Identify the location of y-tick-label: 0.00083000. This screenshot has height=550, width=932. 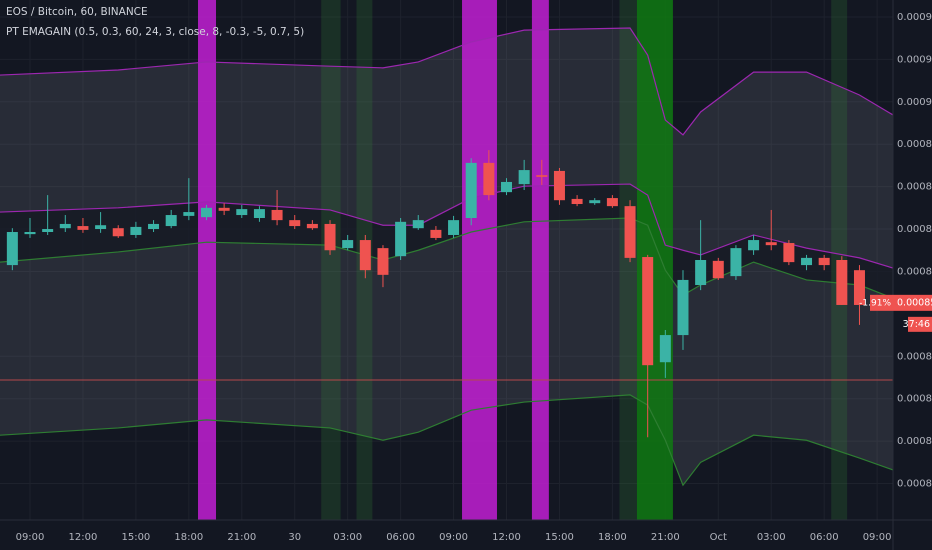
(914, 399).